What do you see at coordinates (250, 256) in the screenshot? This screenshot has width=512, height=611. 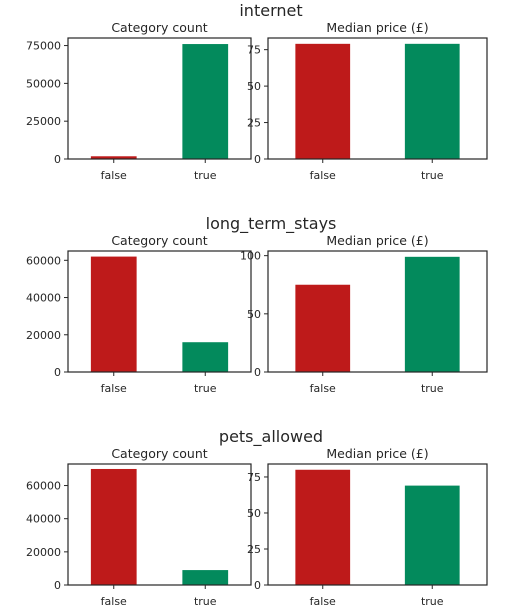 I see `y-tick-label: 100` at bounding box center [250, 256].